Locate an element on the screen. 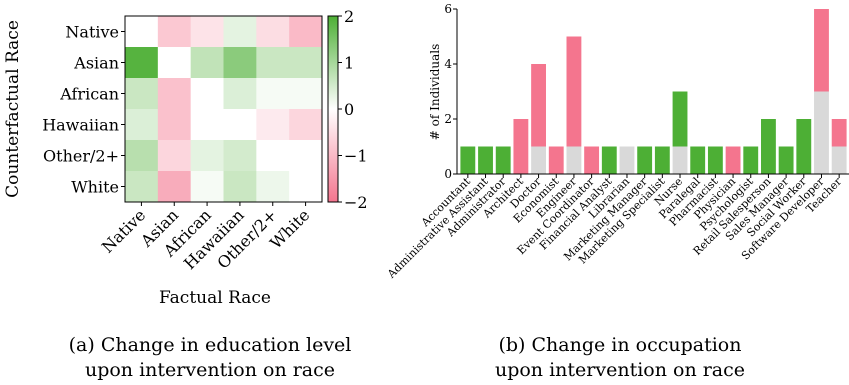 The height and width of the screenshot is (385, 849). bar-chart-y-ticks: 0 2 4 6 is located at coordinates (450, 91).